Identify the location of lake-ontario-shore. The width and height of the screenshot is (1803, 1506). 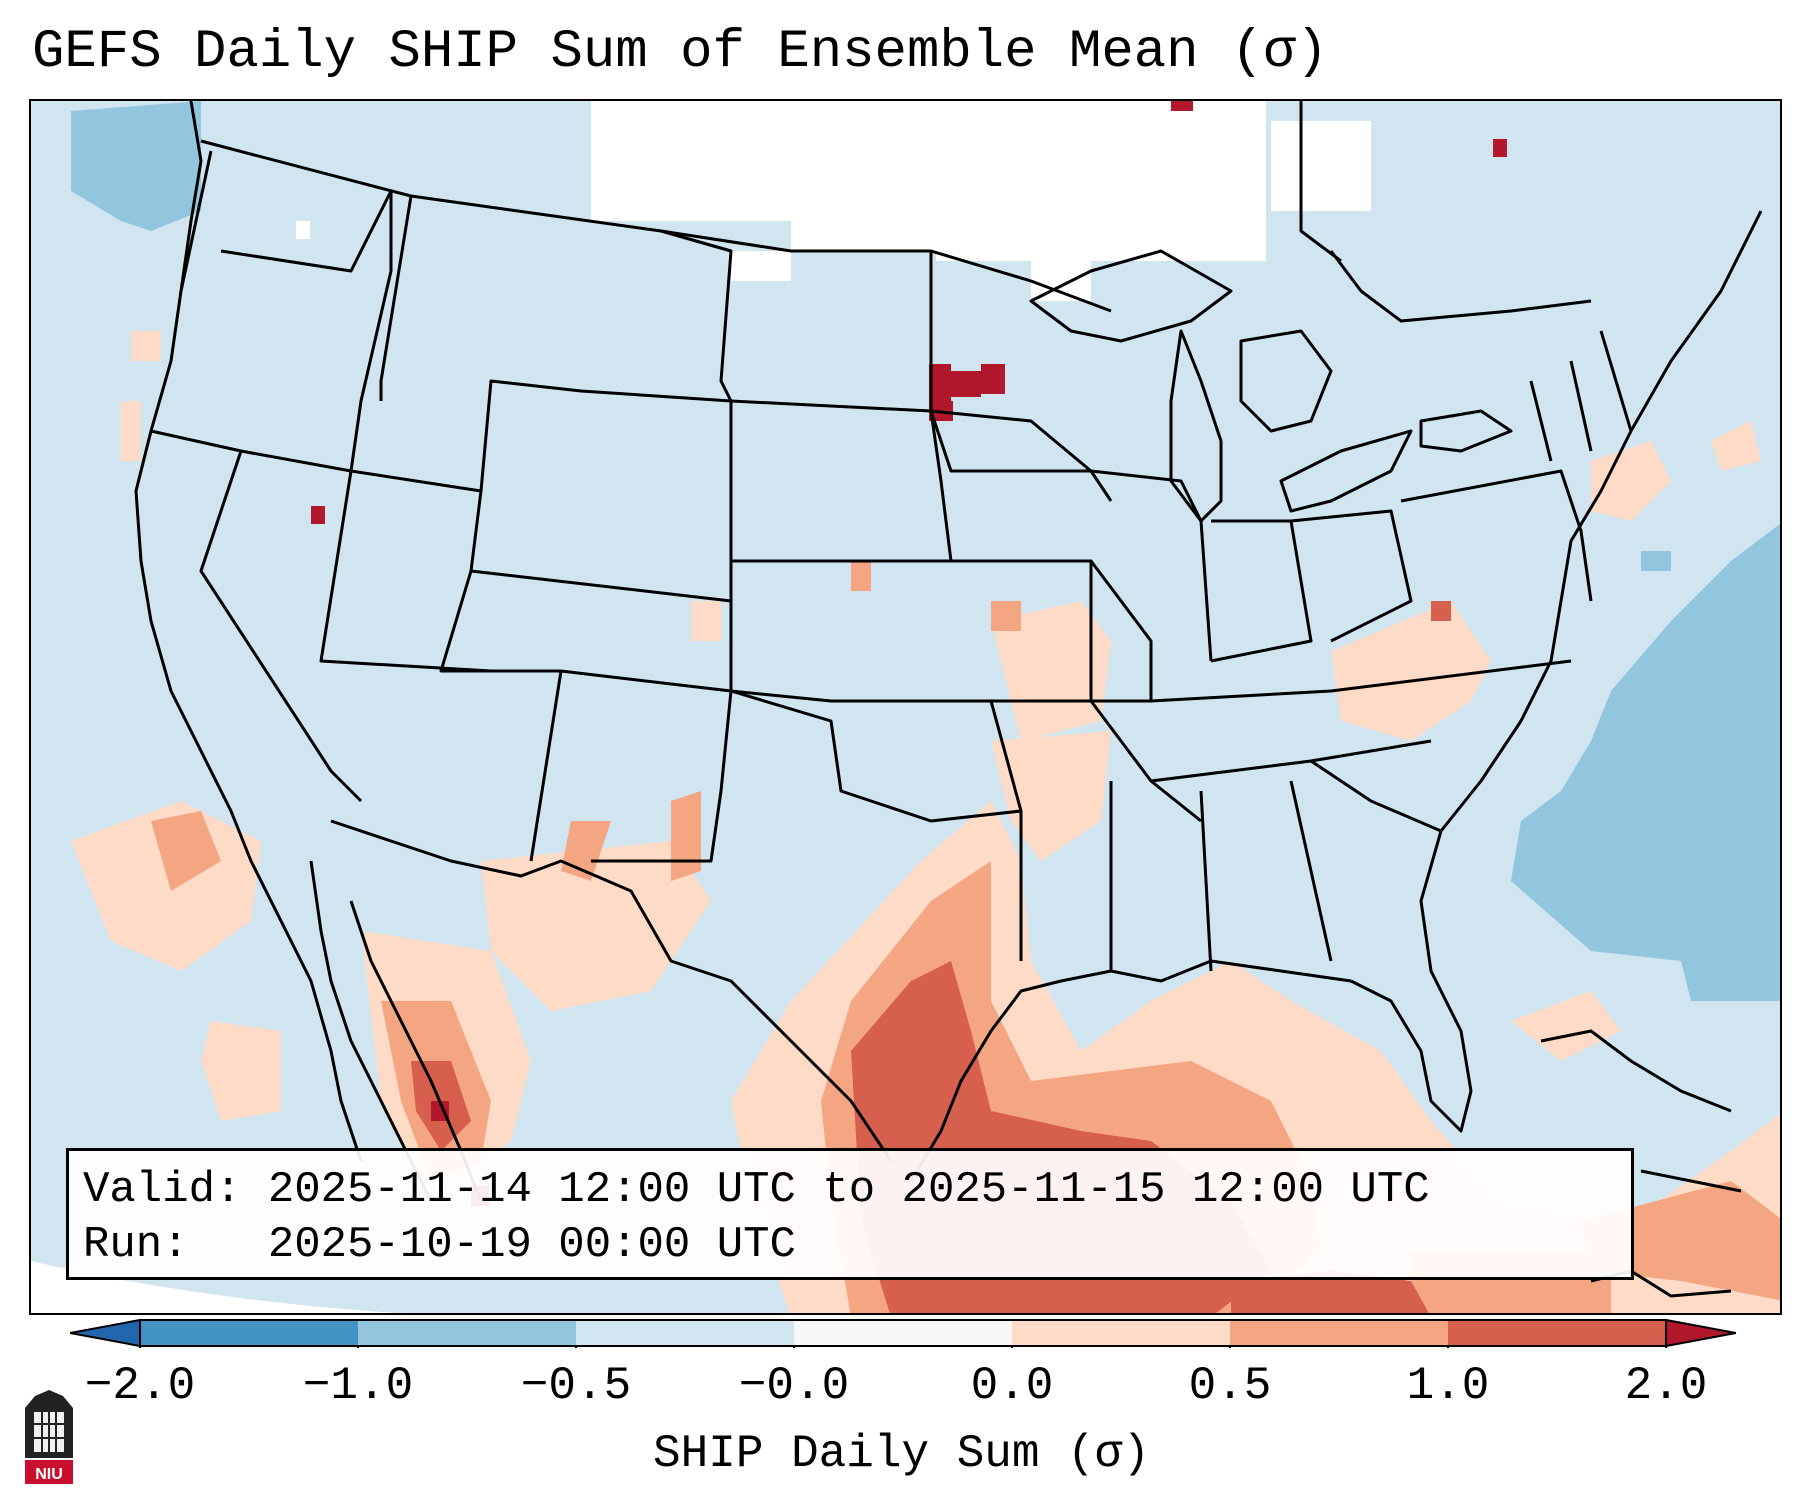
(1466, 431).